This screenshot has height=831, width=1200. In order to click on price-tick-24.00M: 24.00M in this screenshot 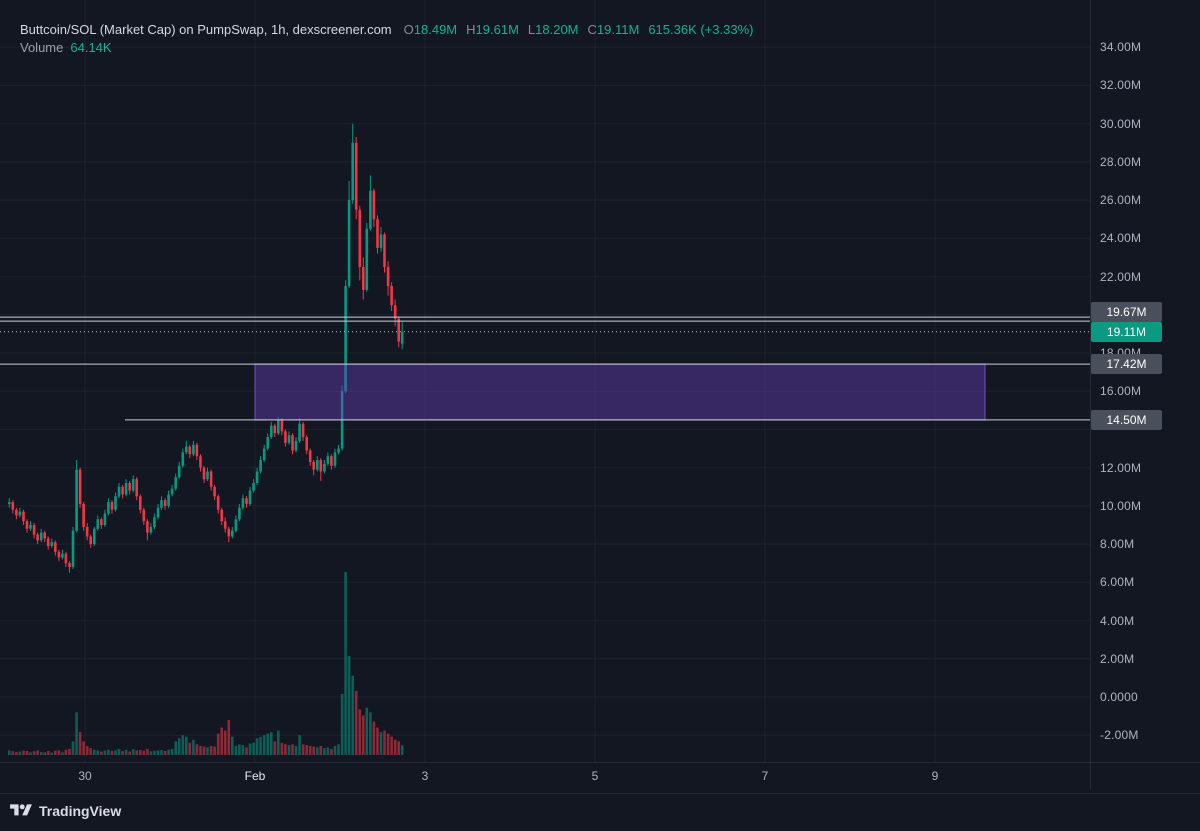, I will do `click(1121, 238)`.